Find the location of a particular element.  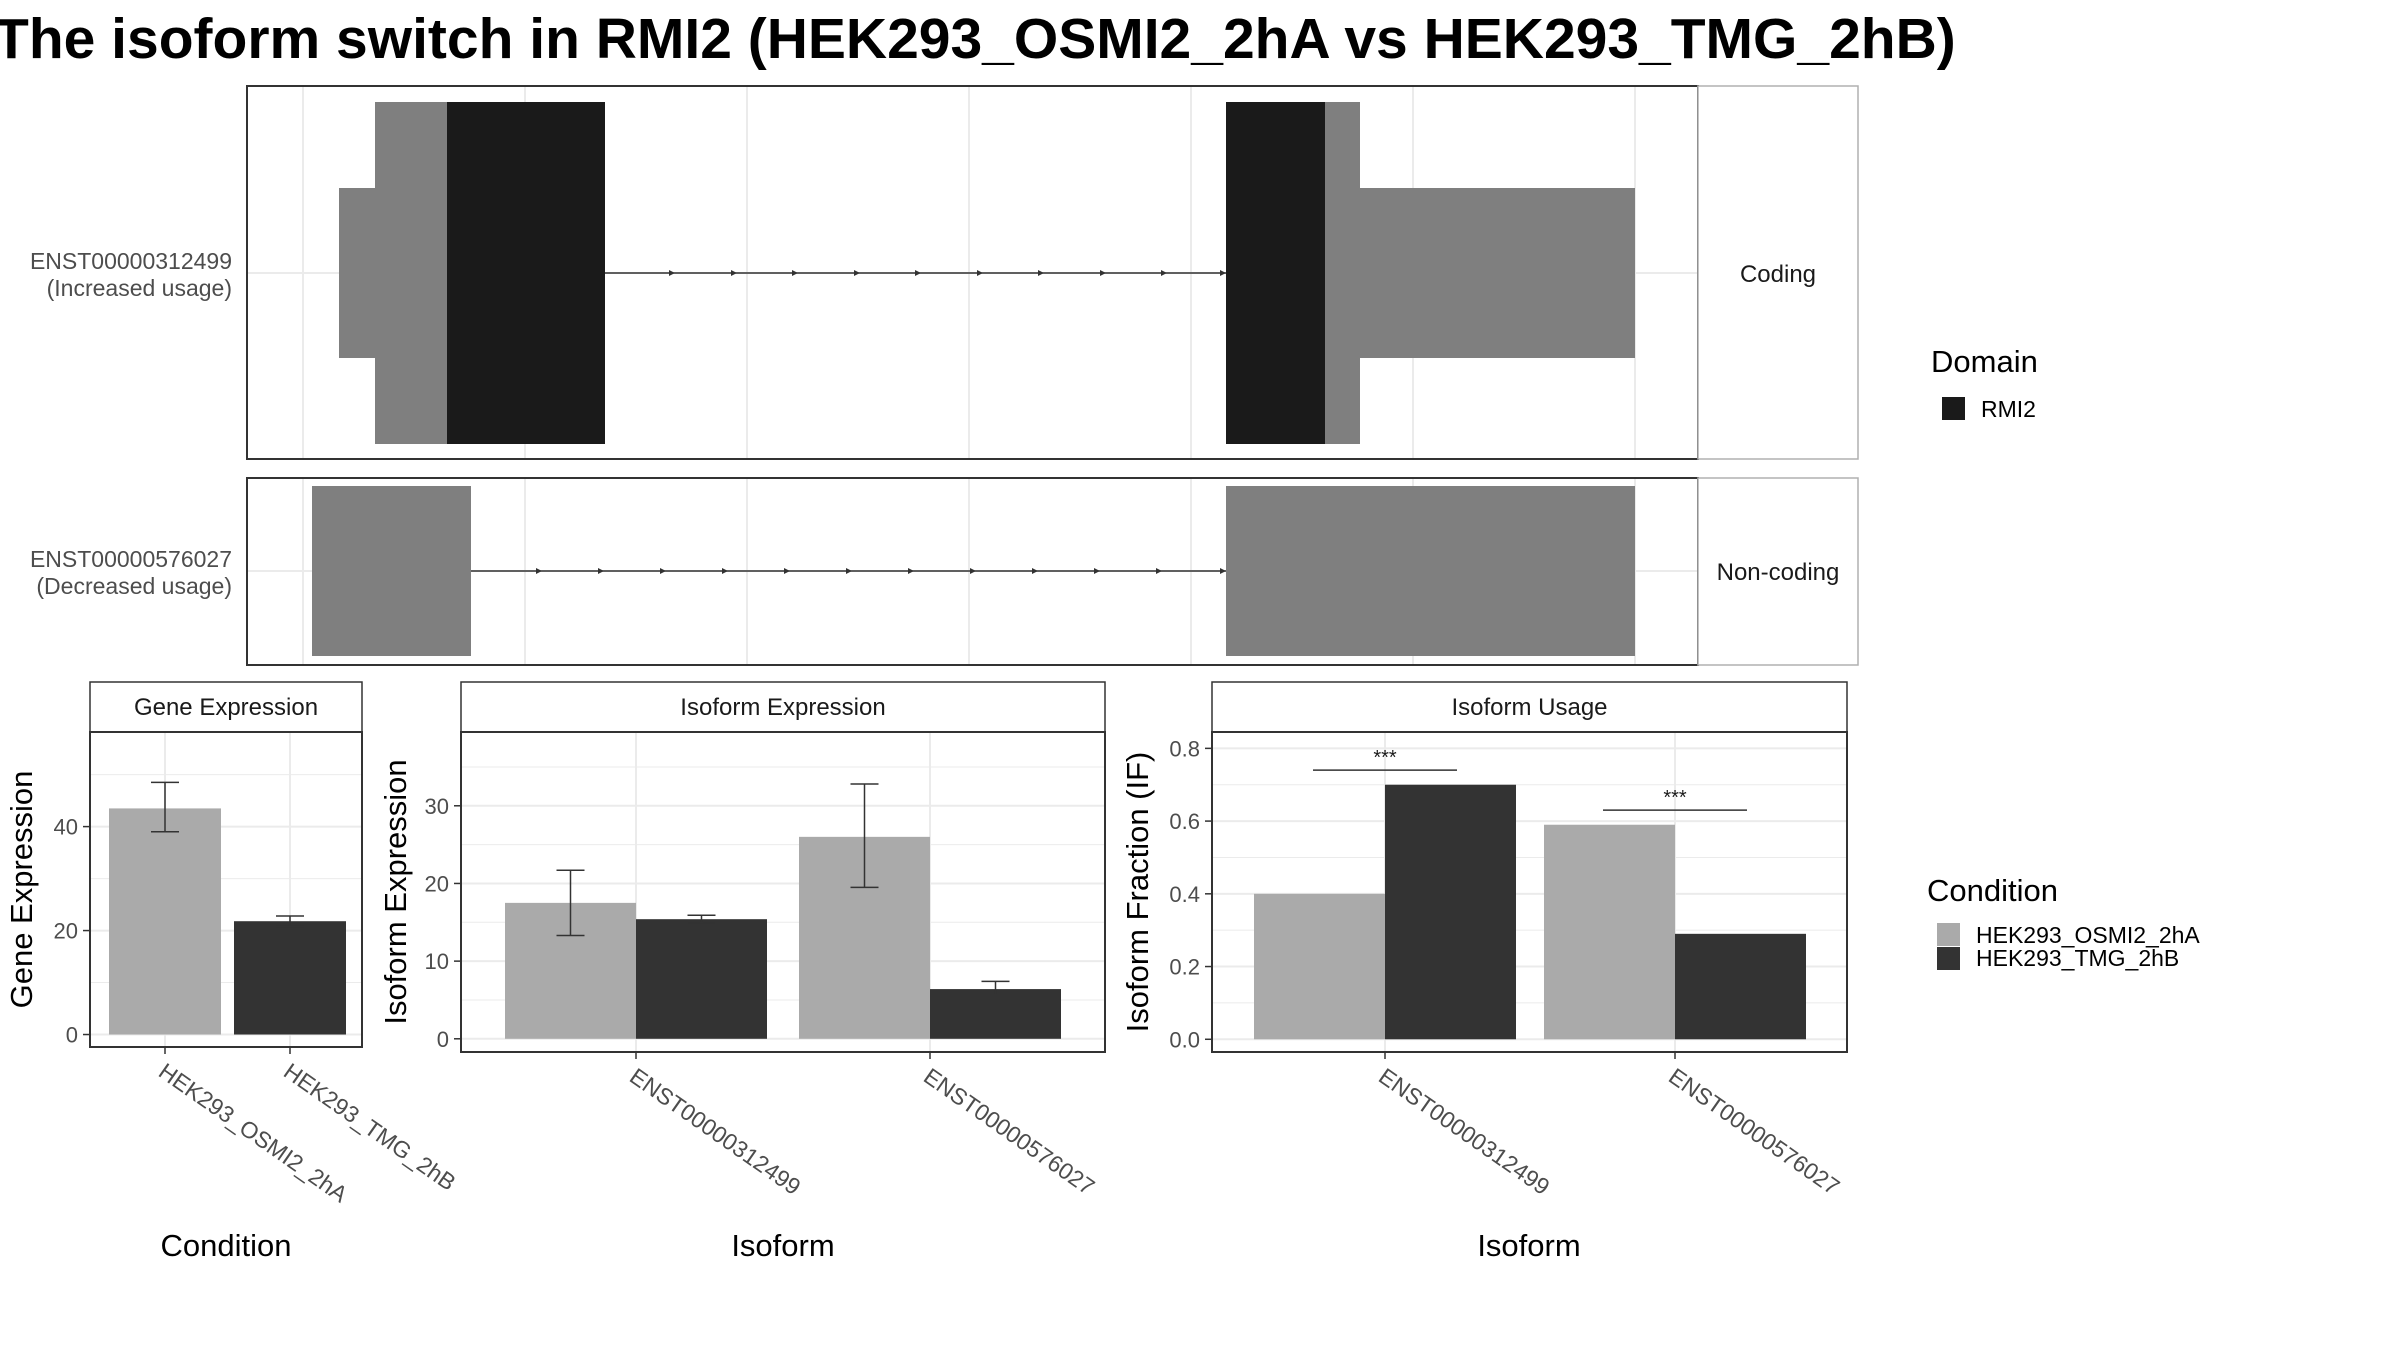

exon-2-utr is located at coordinates (1497, 273).